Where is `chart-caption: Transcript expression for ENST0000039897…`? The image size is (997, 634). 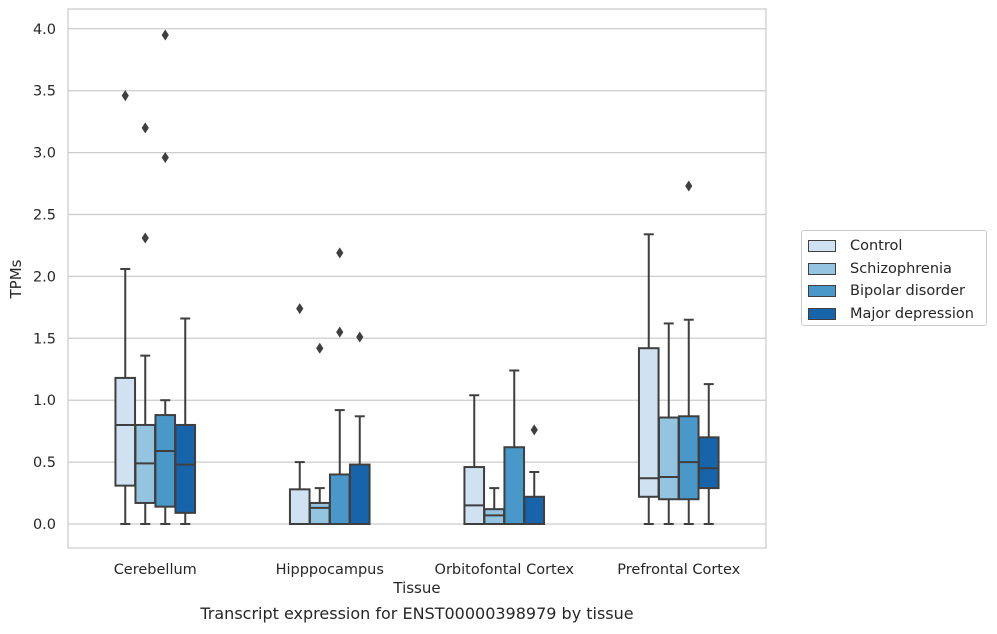 chart-caption: Transcript expression for ENST0000039897… is located at coordinates (417, 613).